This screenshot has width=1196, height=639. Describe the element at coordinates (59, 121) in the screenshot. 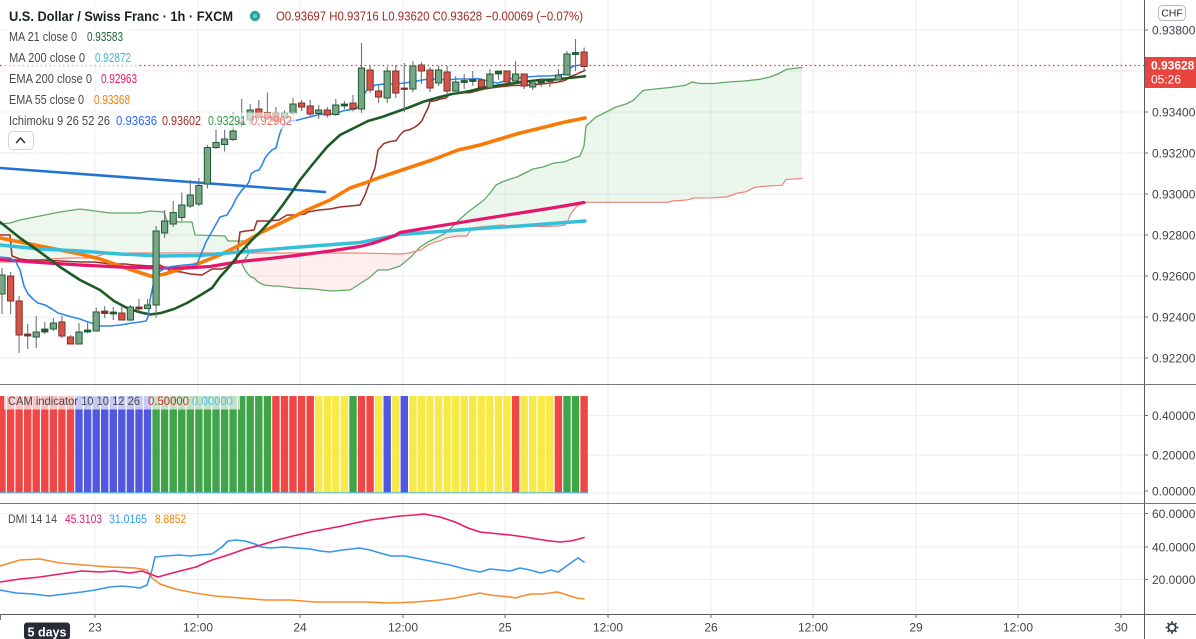

I see `svg-text: Ichimoku 9 26 52 26` at that location.